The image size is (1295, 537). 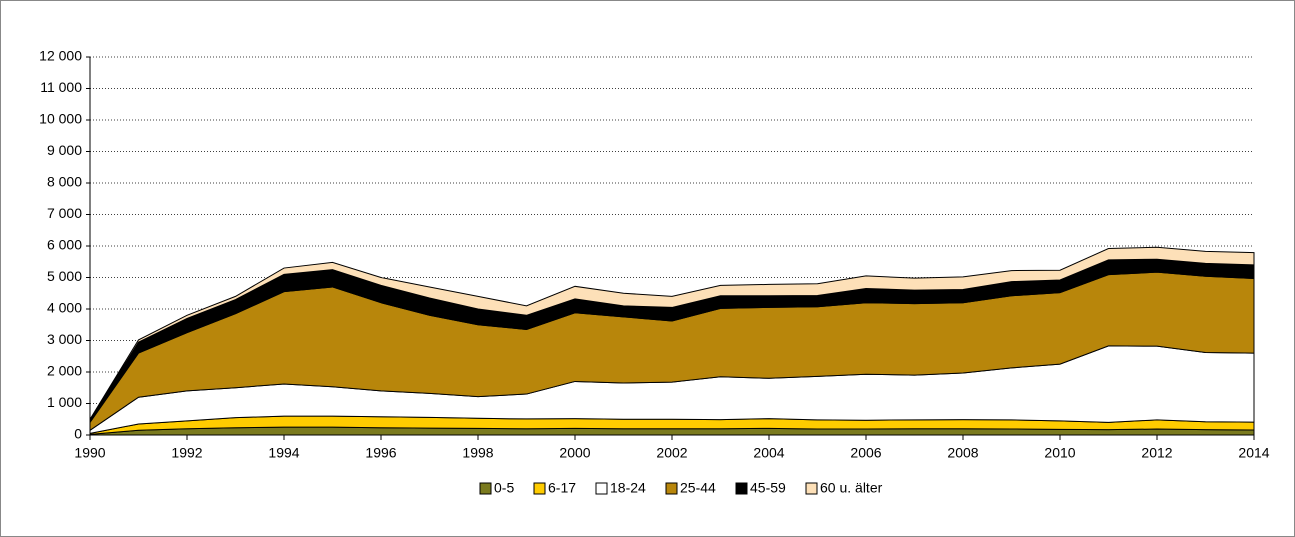 I want to click on y-tick-label: 7 000, so click(x=64, y=213).